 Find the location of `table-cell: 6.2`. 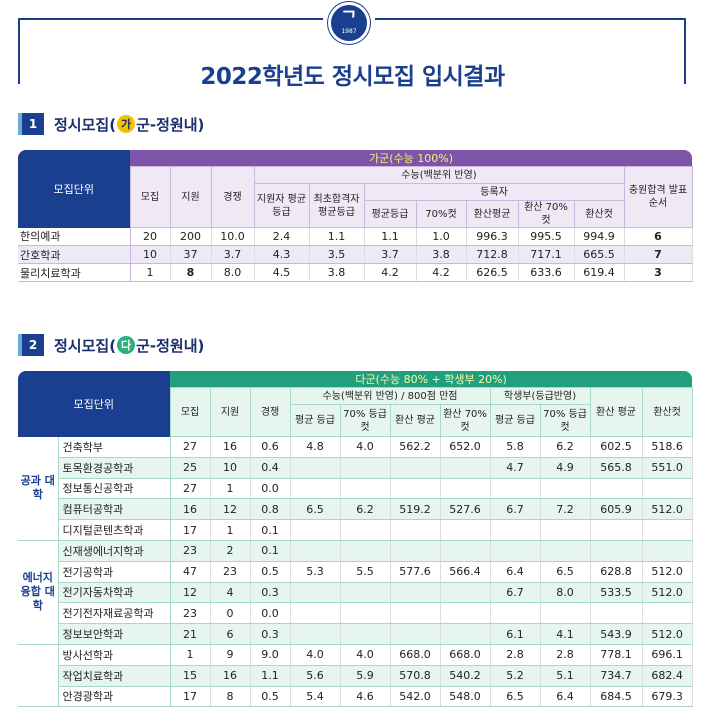

table-cell: 6.2 is located at coordinates (565, 447).